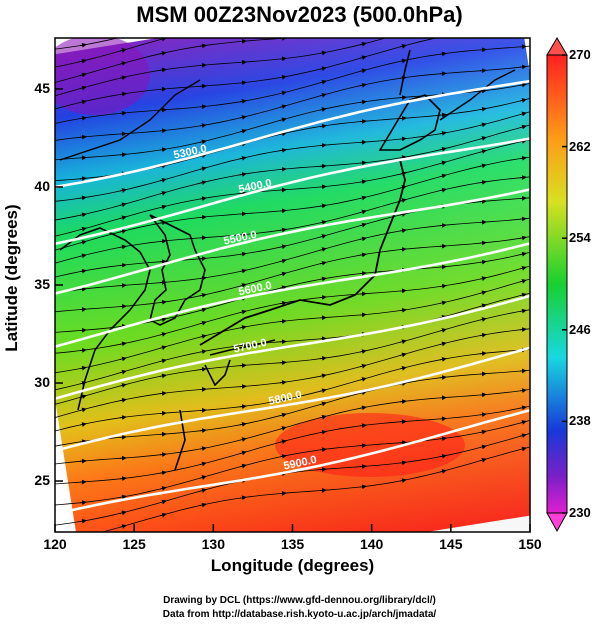 The height and width of the screenshot is (625, 599). I want to click on y-tick-label: 35, so click(42, 284).